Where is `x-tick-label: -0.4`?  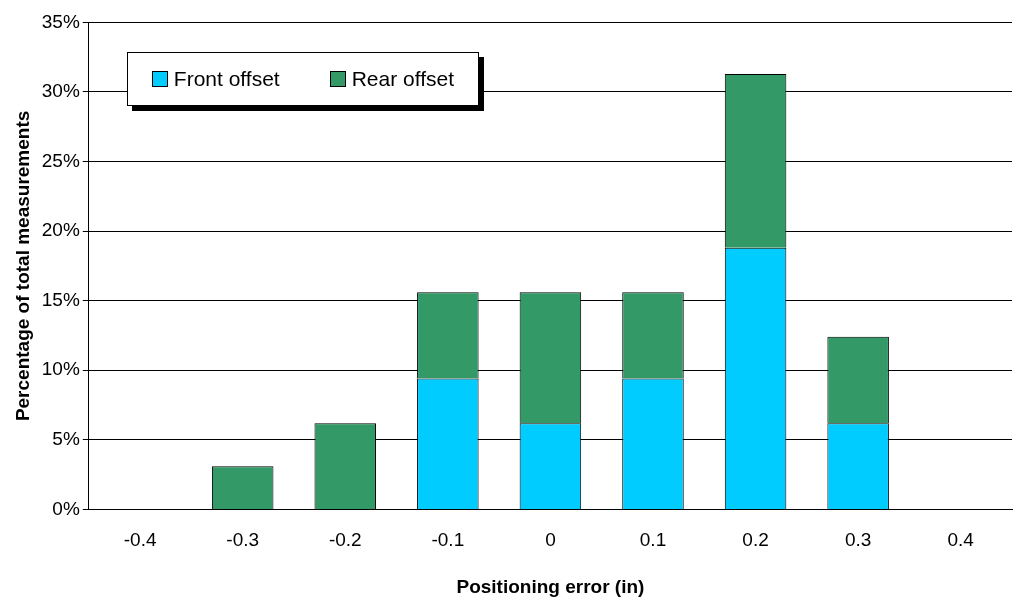 x-tick-label: -0.4 is located at coordinates (140, 540).